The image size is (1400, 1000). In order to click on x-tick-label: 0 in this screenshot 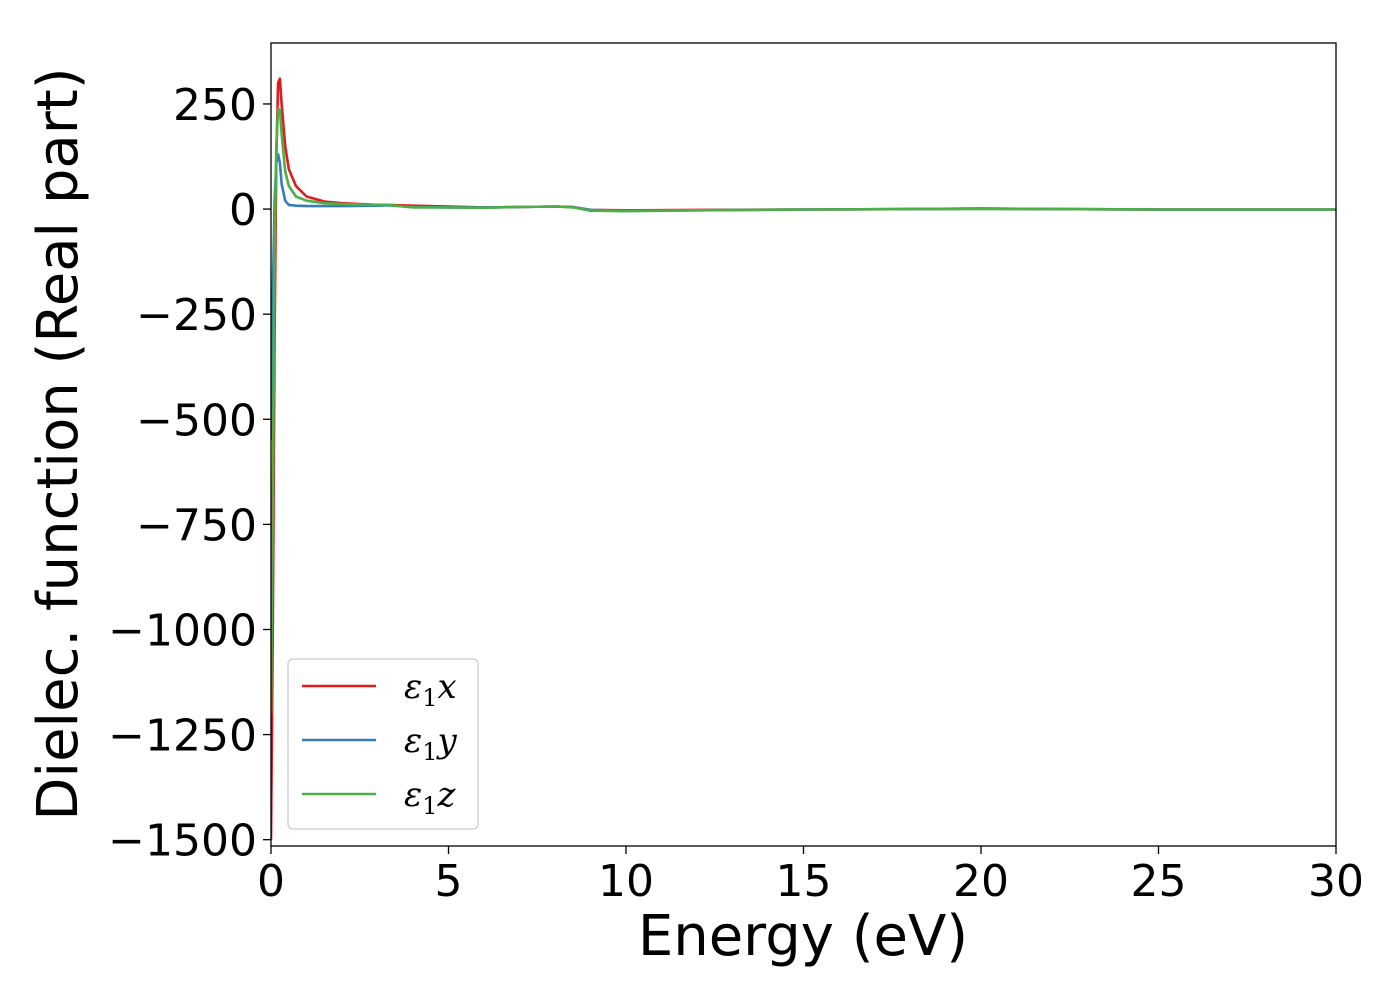, I will do `click(271, 881)`.